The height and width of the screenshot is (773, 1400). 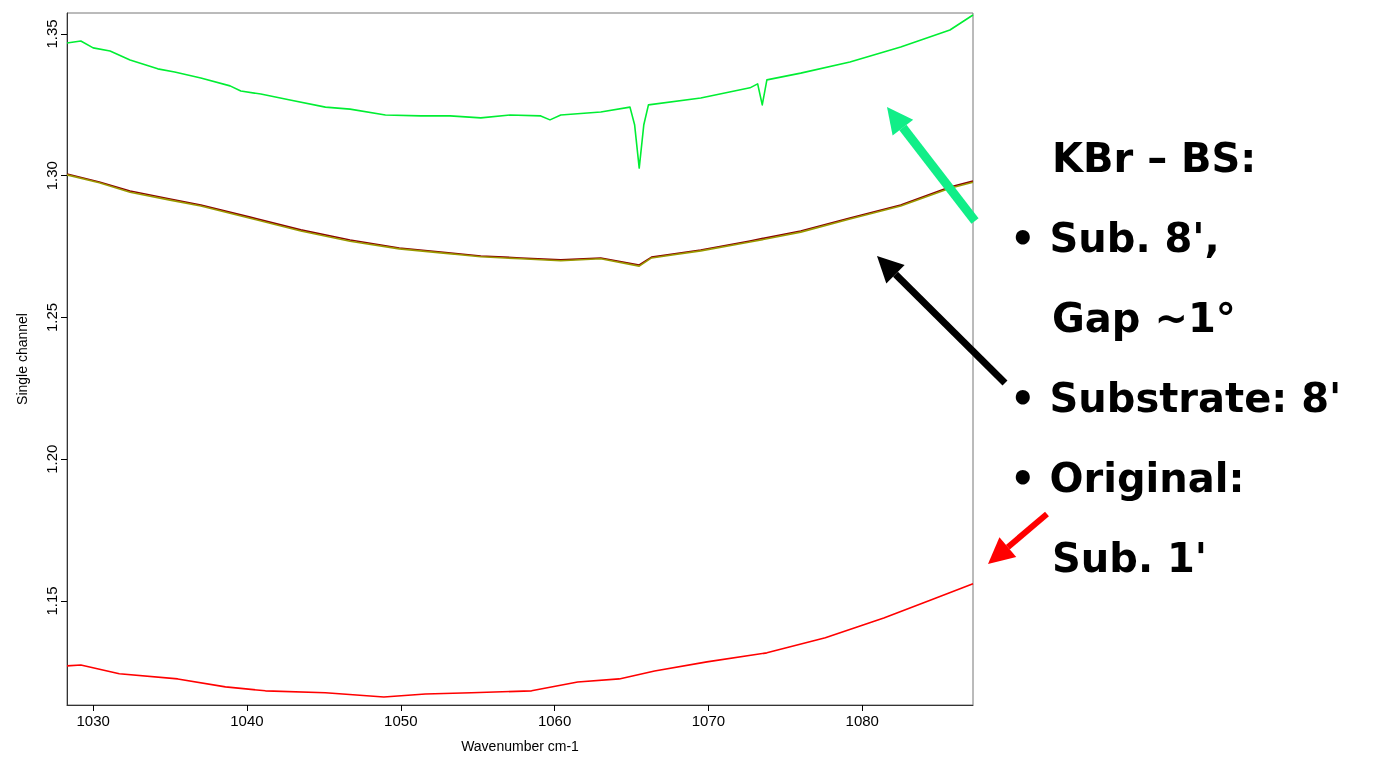 I want to click on y-tick-label: 1.35, so click(x=51, y=34).